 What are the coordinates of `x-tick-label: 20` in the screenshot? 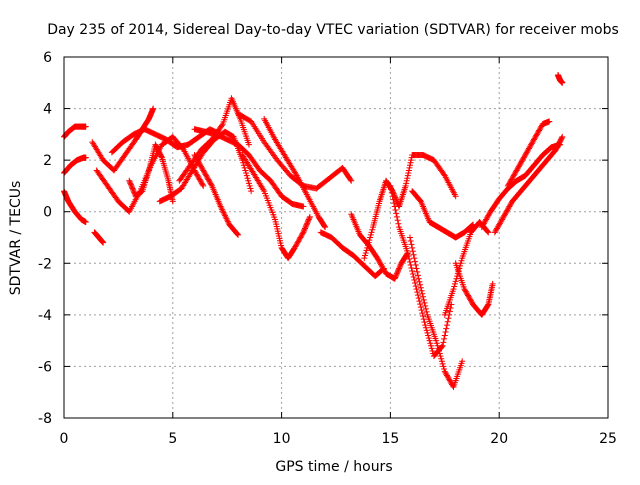 It's located at (499, 439).